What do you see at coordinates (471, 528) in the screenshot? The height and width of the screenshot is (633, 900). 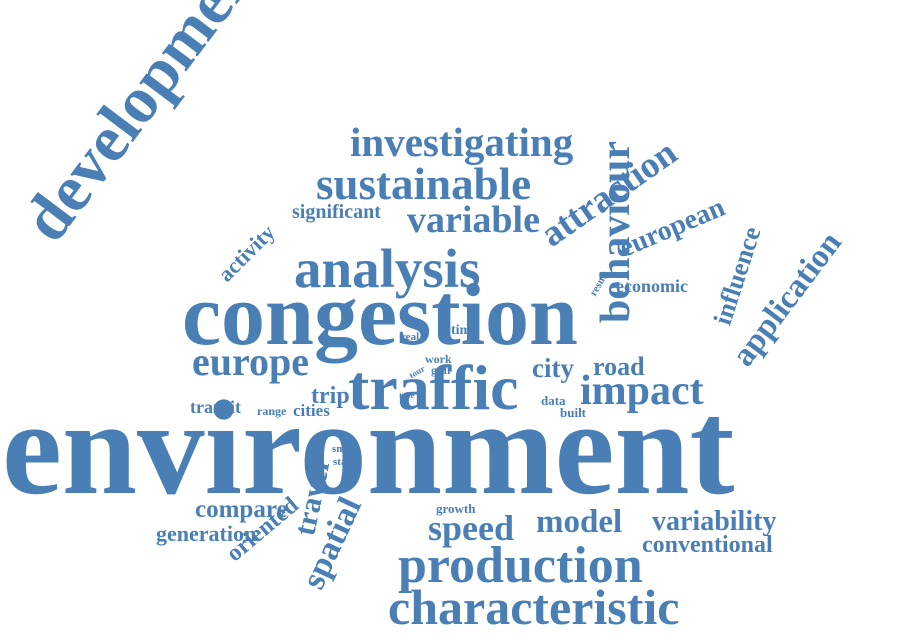 I see `word-speed: speed` at bounding box center [471, 528].